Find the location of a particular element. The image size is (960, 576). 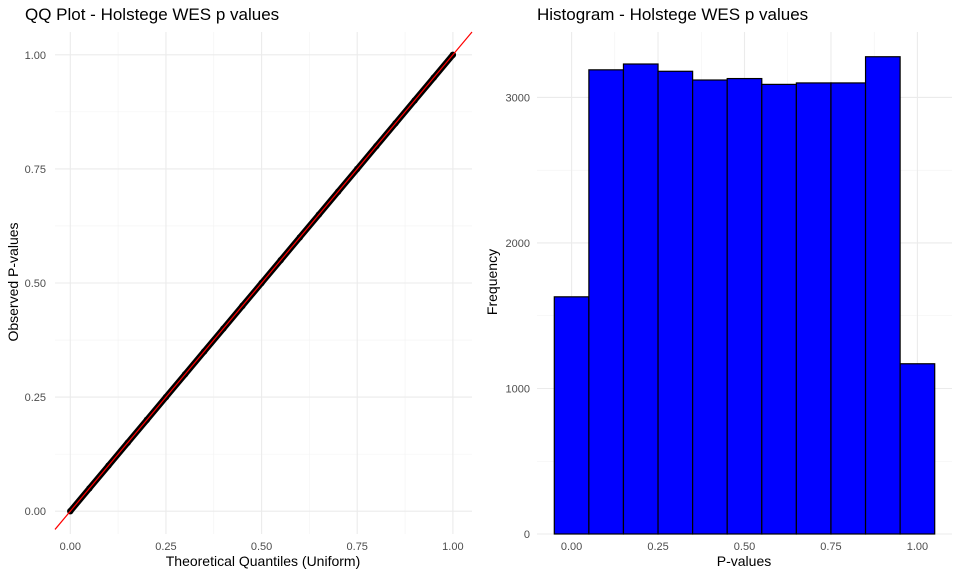

qq-x-axis-label: Theoretical Quantiles (Uniform) is located at coordinates (263, 561).